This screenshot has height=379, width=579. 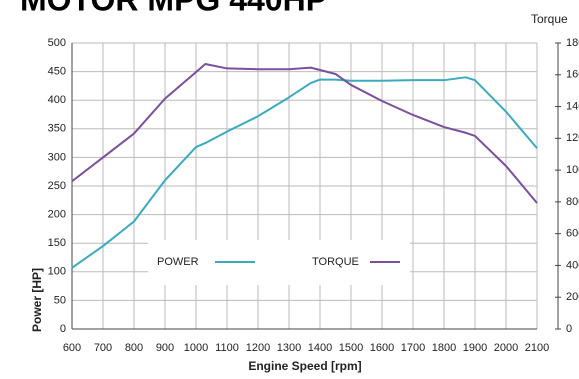 What do you see at coordinates (178, 262) in the screenshot?
I see `legend-label: POWER` at bounding box center [178, 262].